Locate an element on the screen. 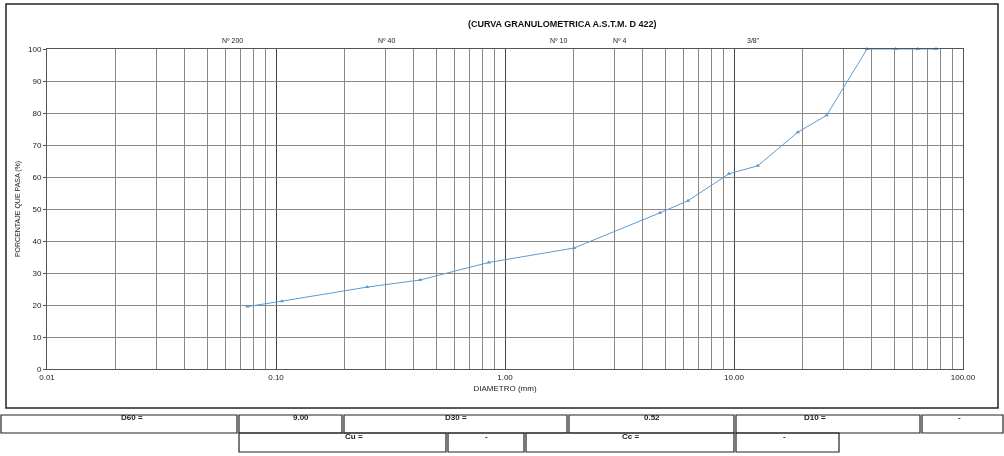  text: Cu = is located at coordinates (354, 436).